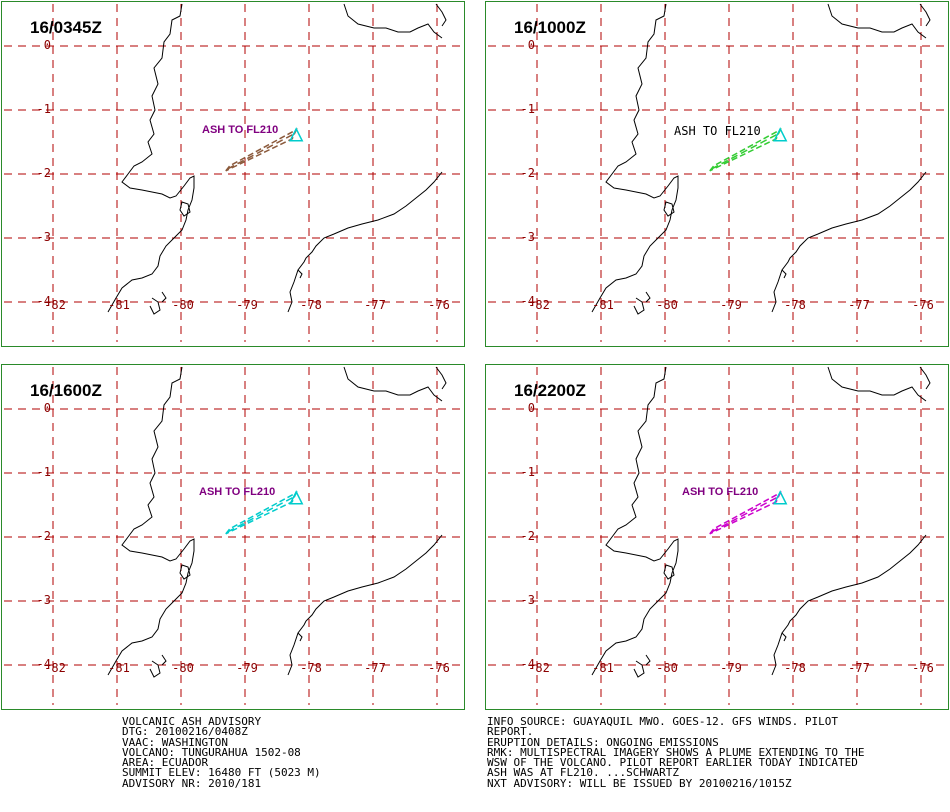 Image resolution: width=950 pixels, height=812 pixels. Describe the element at coordinates (550, 390) in the screenshot. I see `panel-time-label: 16/2200Z` at that location.